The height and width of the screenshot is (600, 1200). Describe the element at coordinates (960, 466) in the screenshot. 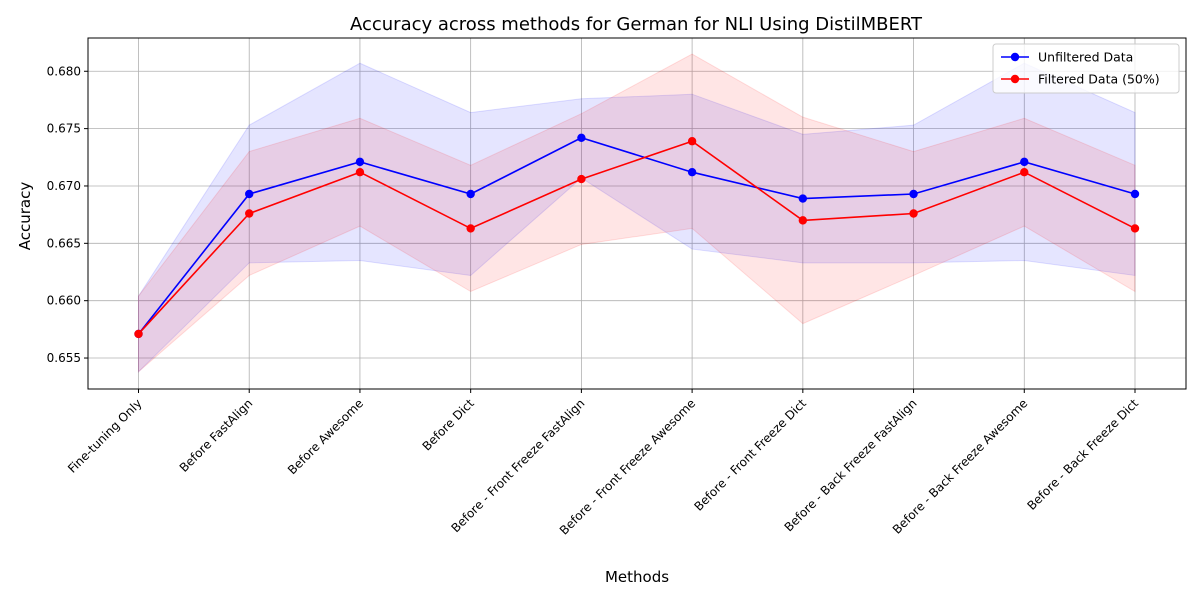

I see `x-tick-label: Before - Back Freeze Awesome` at that location.